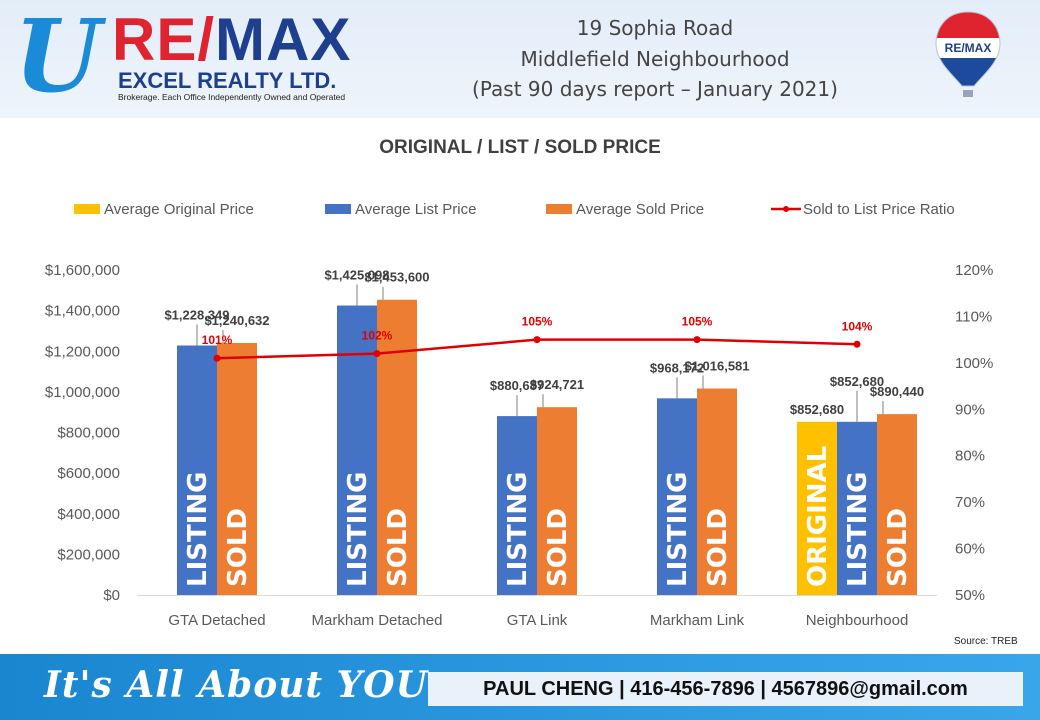 This screenshot has width=1040, height=720. What do you see at coordinates (697, 620) in the screenshot?
I see `x-axis-category-label: Markham Link` at bounding box center [697, 620].